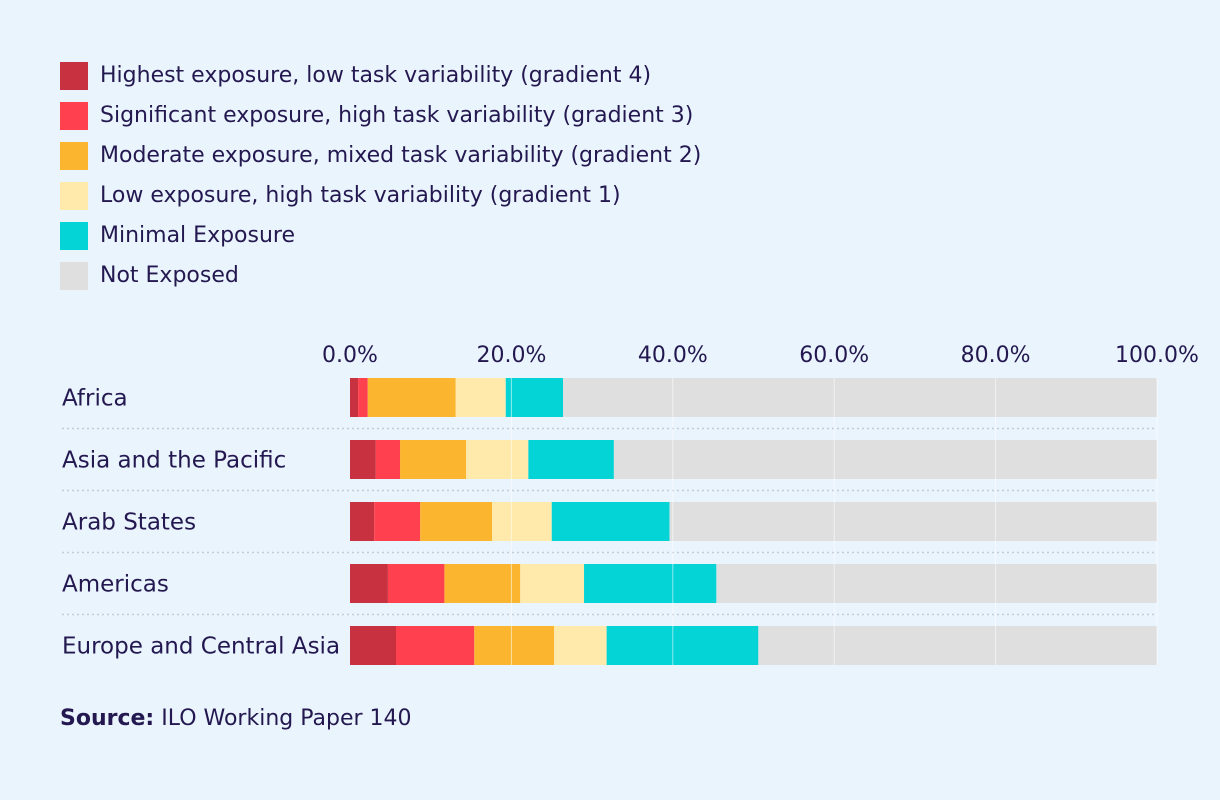 The height and width of the screenshot is (800, 1220). I want to click on category-label: Arab States, so click(129, 523).